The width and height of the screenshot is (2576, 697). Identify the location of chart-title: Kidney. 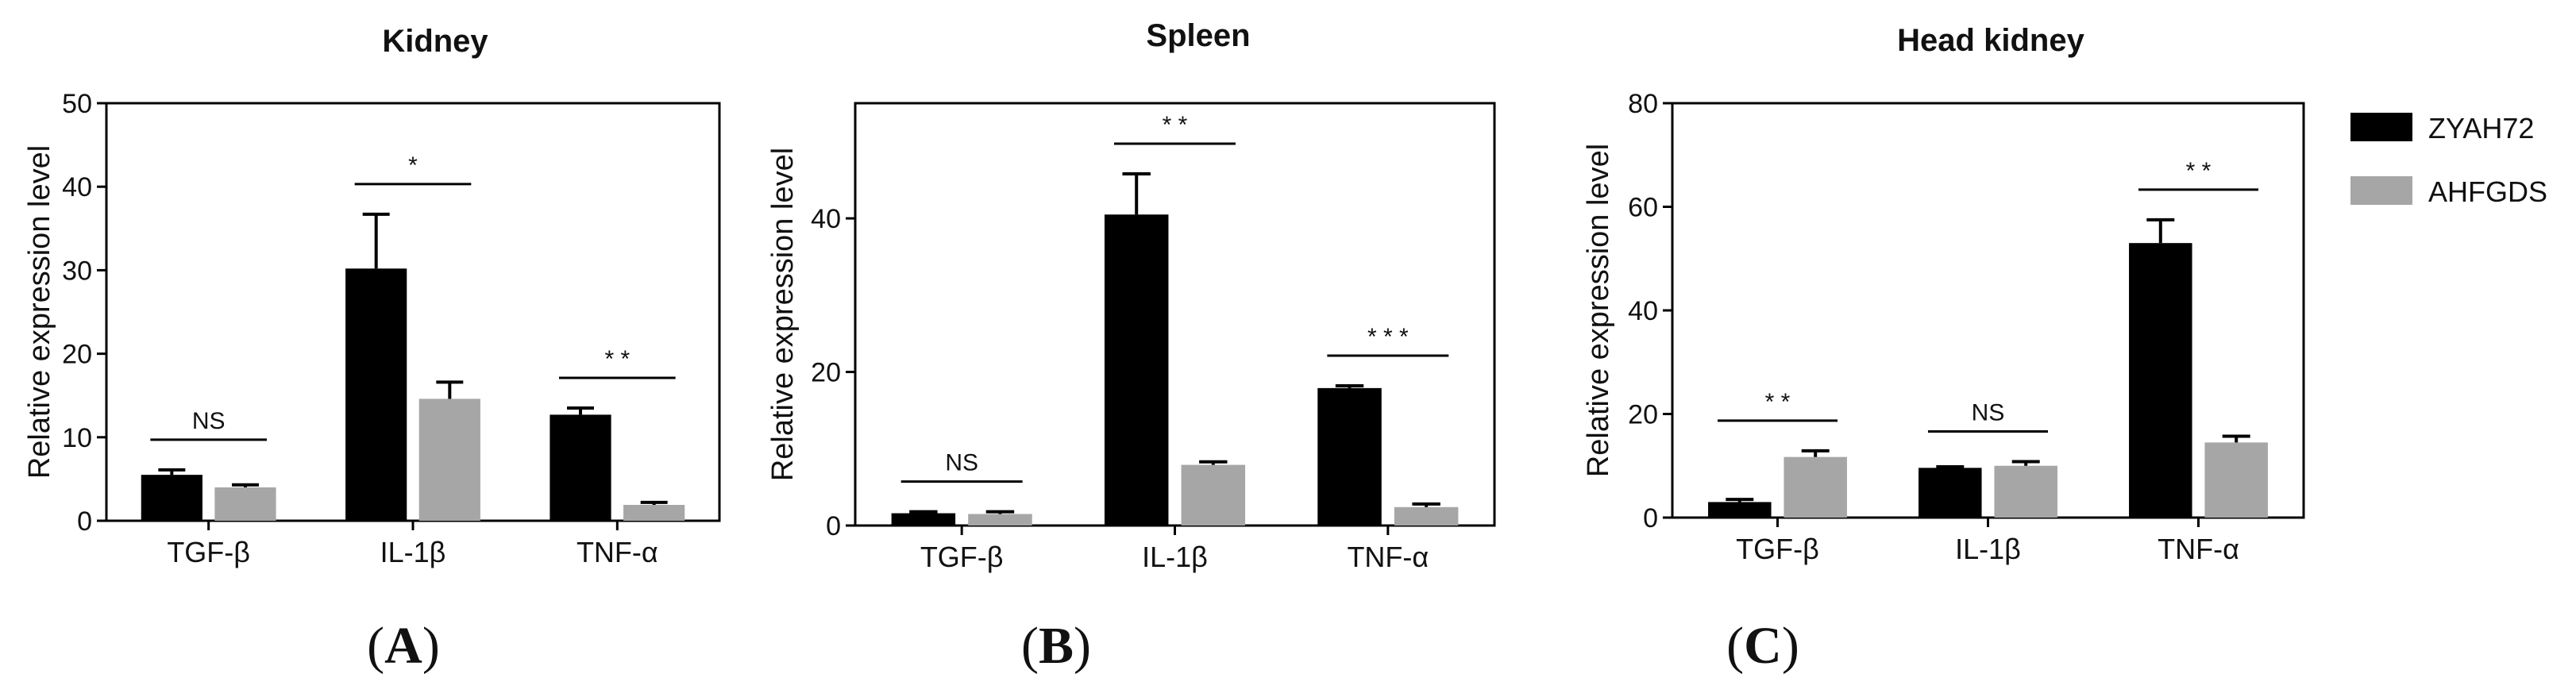
(435, 42).